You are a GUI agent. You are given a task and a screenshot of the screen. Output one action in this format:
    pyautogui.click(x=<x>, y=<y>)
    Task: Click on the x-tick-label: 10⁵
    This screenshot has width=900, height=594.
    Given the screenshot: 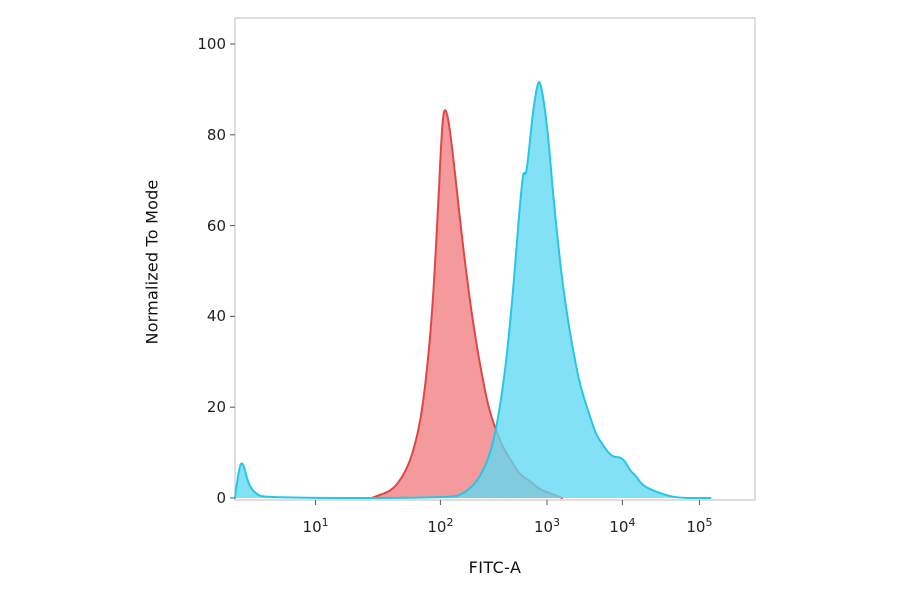 What is the action you would take?
    pyautogui.click(x=699, y=526)
    